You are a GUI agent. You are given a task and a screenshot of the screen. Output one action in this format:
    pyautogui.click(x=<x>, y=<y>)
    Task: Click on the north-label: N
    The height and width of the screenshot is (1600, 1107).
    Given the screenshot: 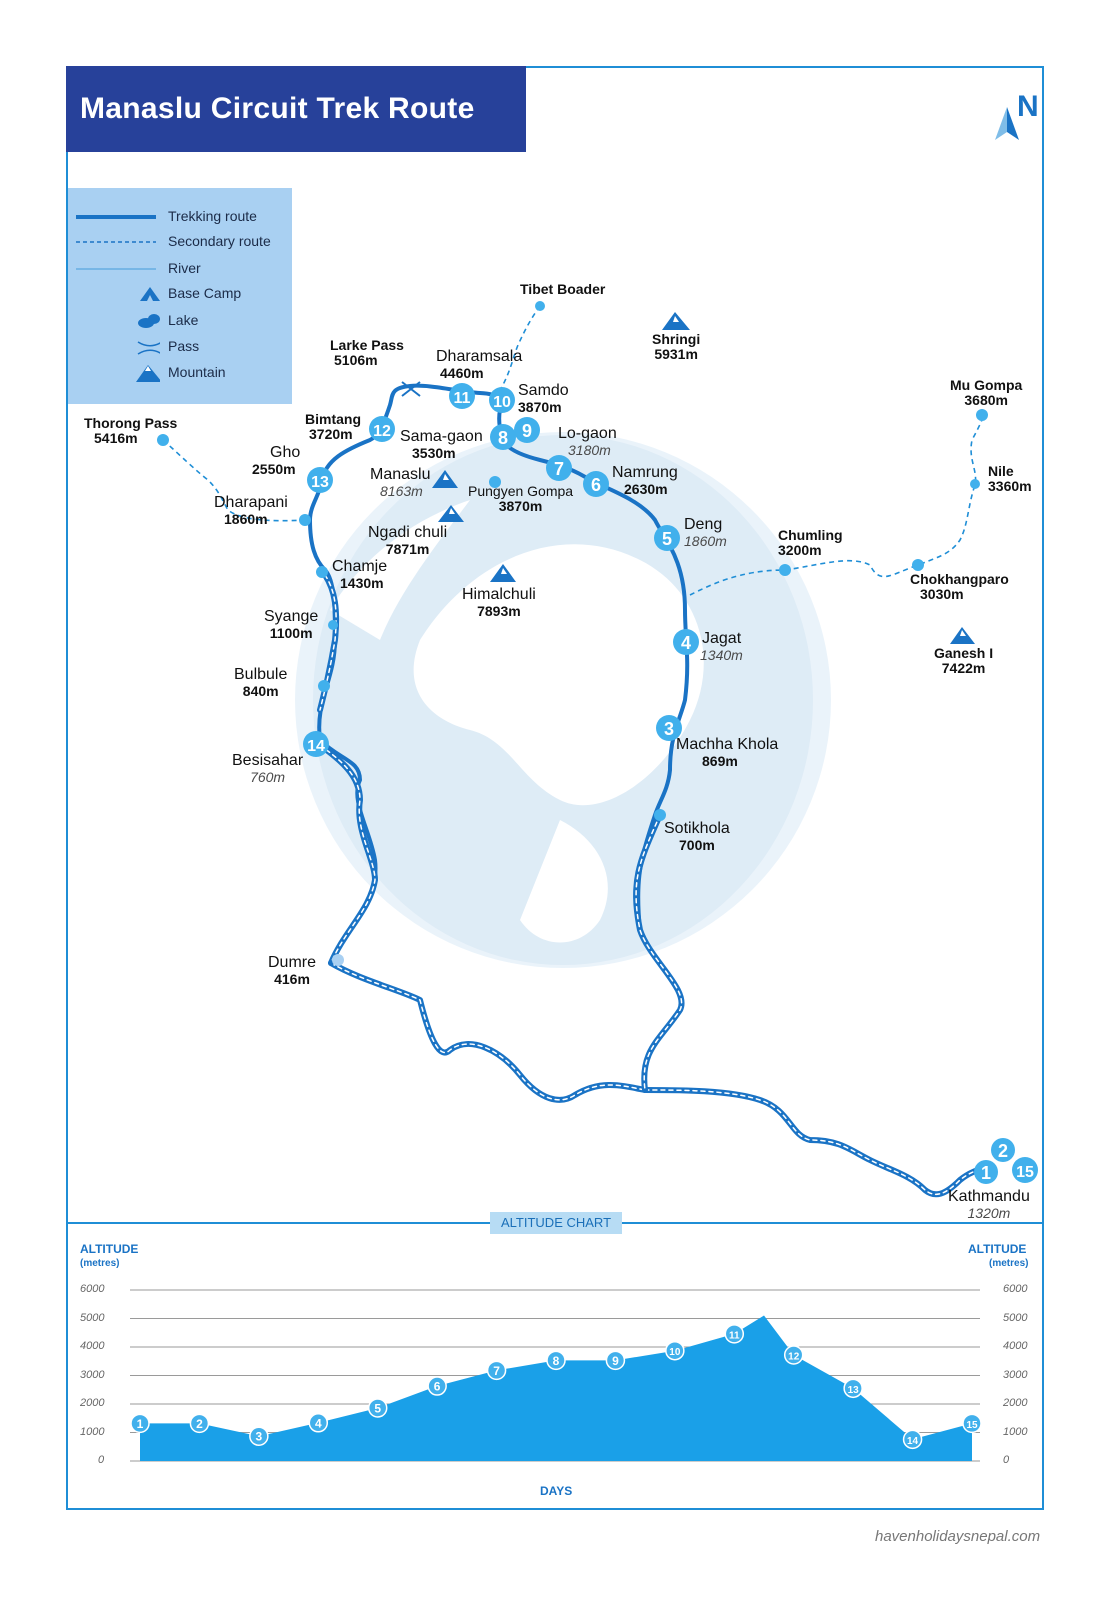 What is the action you would take?
    pyautogui.click(x=1028, y=106)
    